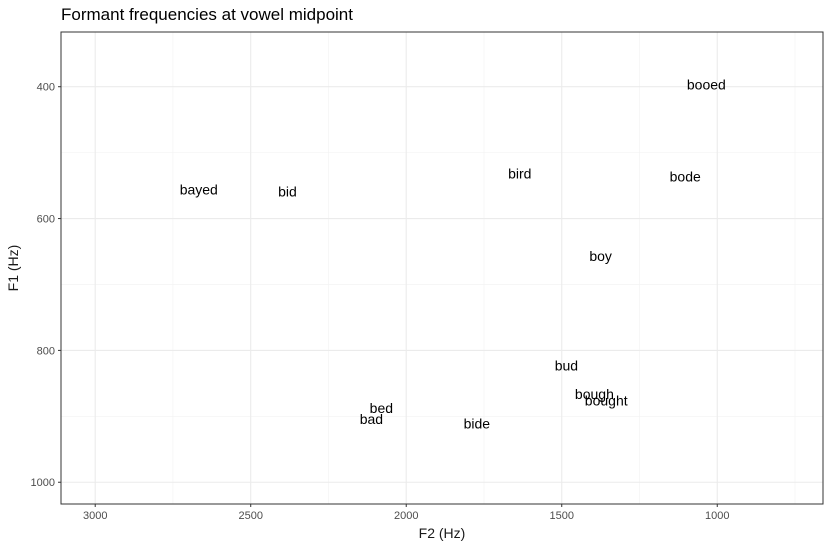 Image resolution: width=830 pixels, height=549 pixels. What do you see at coordinates (381, 408) in the screenshot?
I see `point-label-bed: bed` at bounding box center [381, 408].